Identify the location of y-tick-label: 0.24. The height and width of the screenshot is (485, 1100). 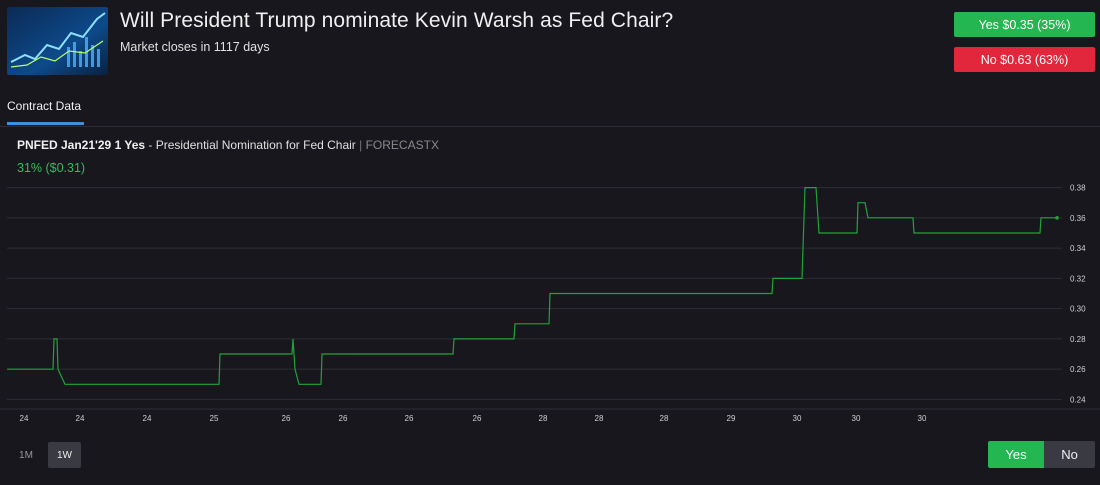
(1078, 399).